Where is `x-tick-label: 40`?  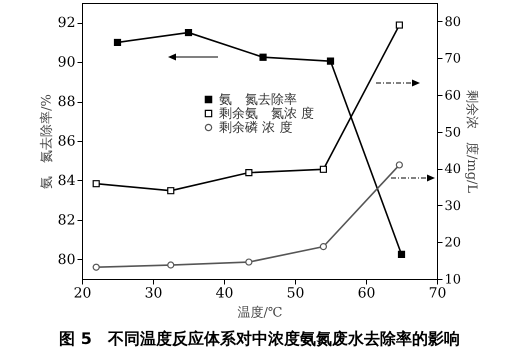
x-tick-label: 40 is located at coordinates (225, 294).